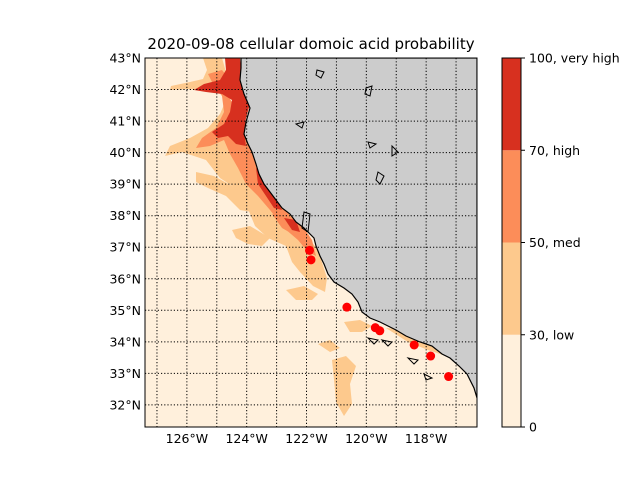 Image resolution: width=640 pixels, height=480 pixels. What do you see at coordinates (125, 121) in the screenshot?
I see `lat-label: 41°N` at bounding box center [125, 121].